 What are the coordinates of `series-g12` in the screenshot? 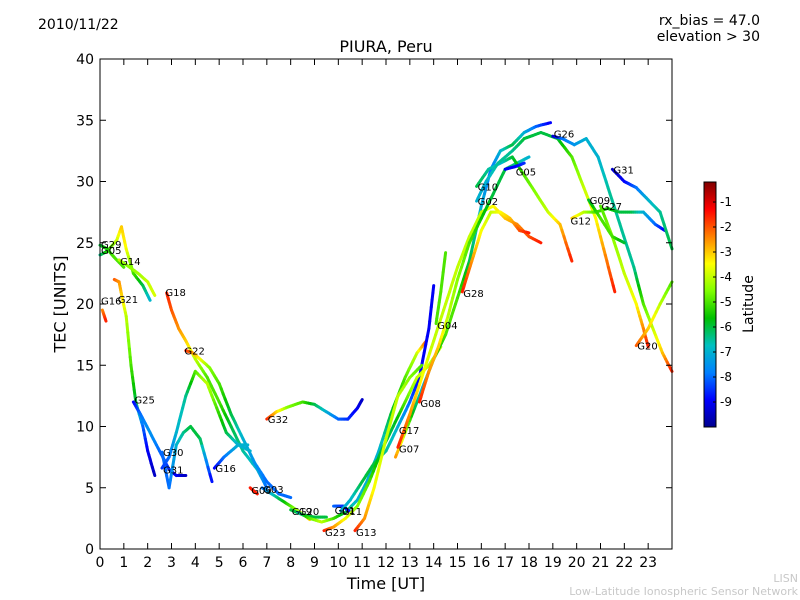 It's located at (618, 219).